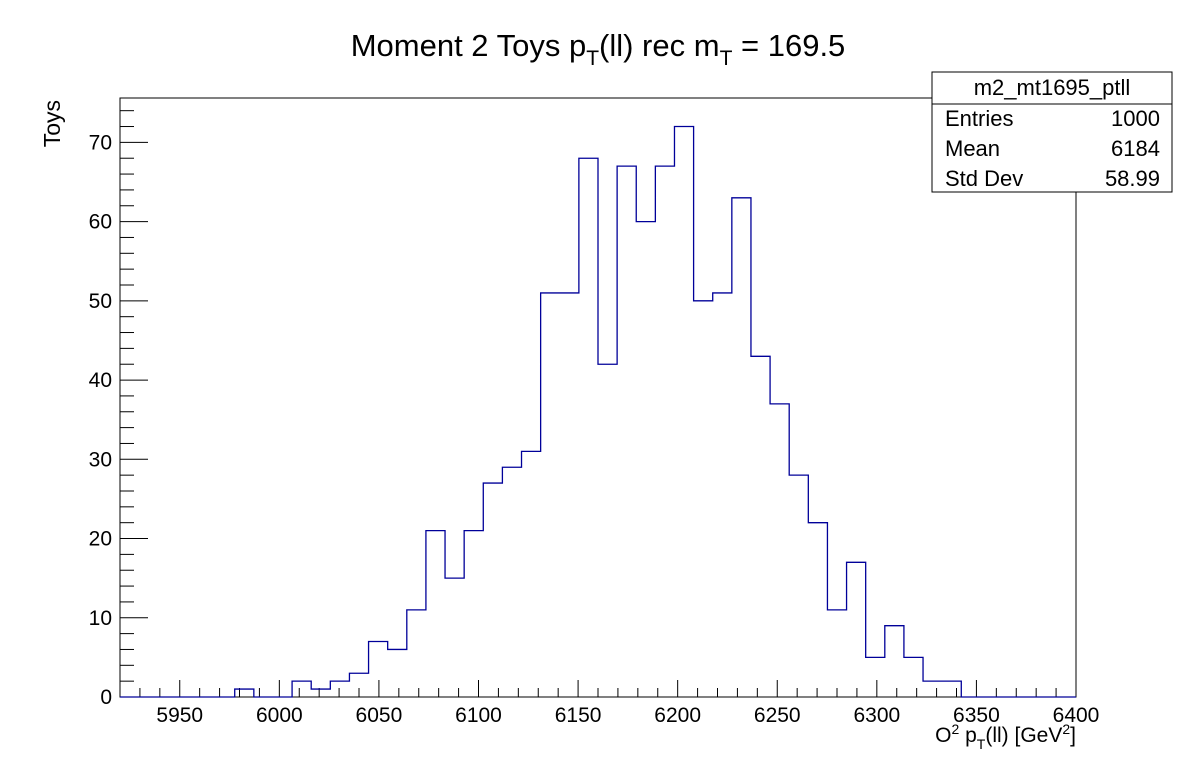 The height and width of the screenshot is (772, 1196). What do you see at coordinates (100, 142) in the screenshot?
I see `y-tick-label: 70` at bounding box center [100, 142].